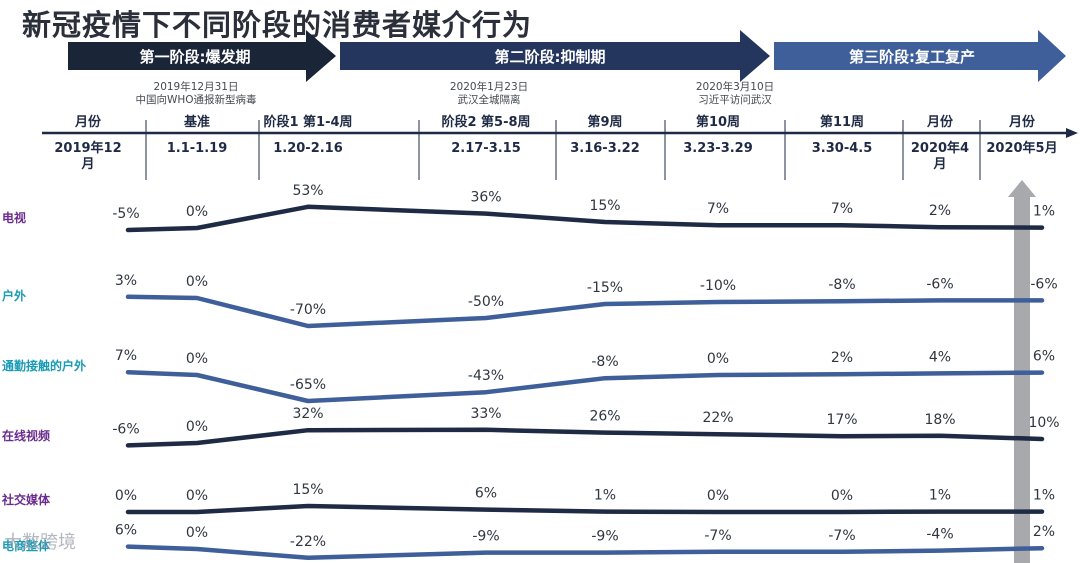  What do you see at coordinates (717, 536) in the screenshot?
I see `data-label: -7%` at bounding box center [717, 536].